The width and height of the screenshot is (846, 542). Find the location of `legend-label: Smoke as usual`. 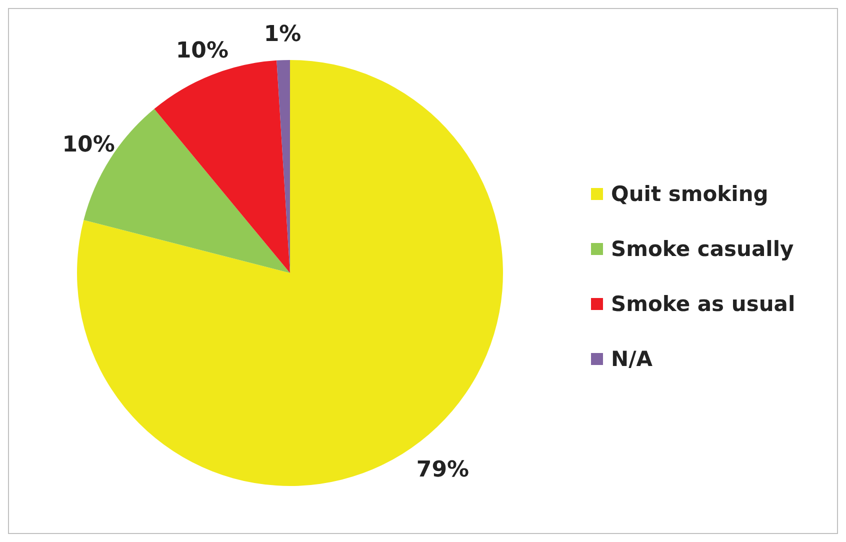

legend-label: Smoke as usual is located at coordinates (703, 304).